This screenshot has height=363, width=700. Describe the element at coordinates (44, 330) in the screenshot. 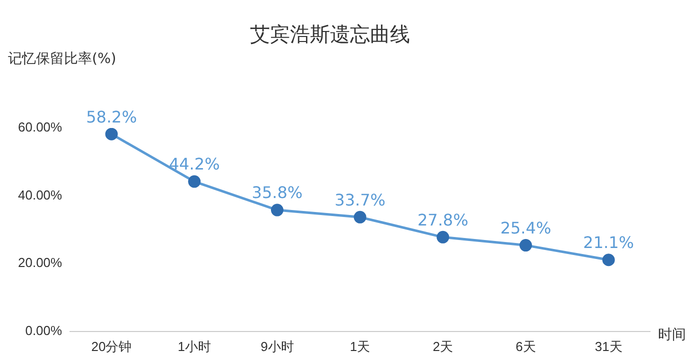

I see `y-tick-label: 0.00%` at that location.